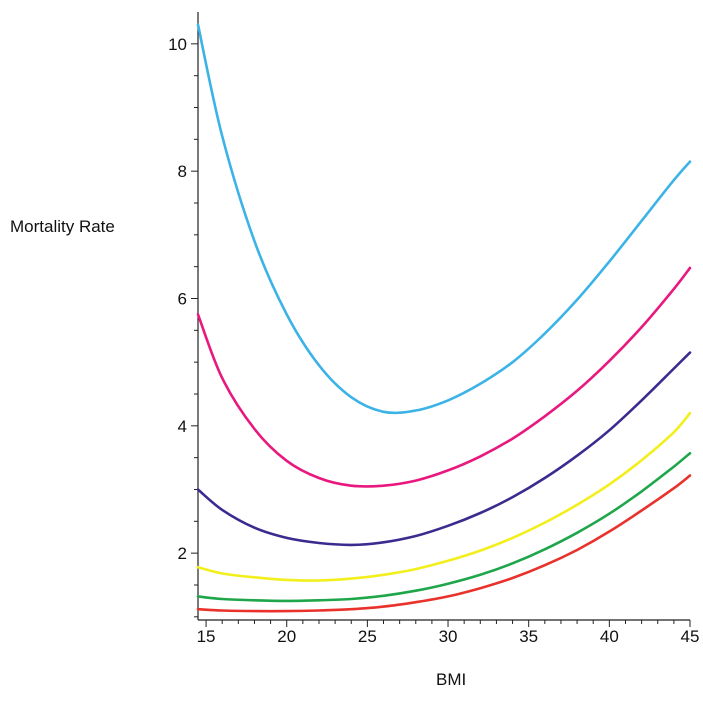  I want to click on y-tick-label: 8, so click(182, 171).